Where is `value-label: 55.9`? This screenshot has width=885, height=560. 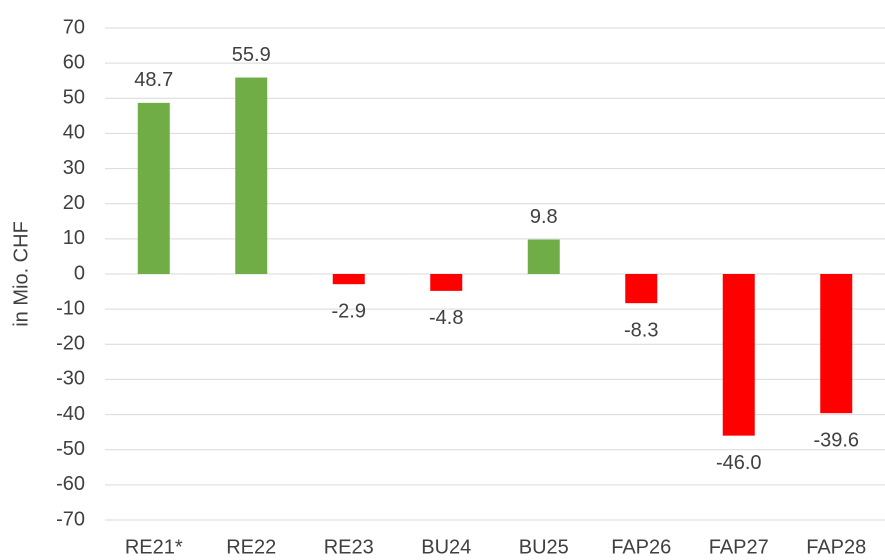
value-label: 55.9 is located at coordinates (251, 55).